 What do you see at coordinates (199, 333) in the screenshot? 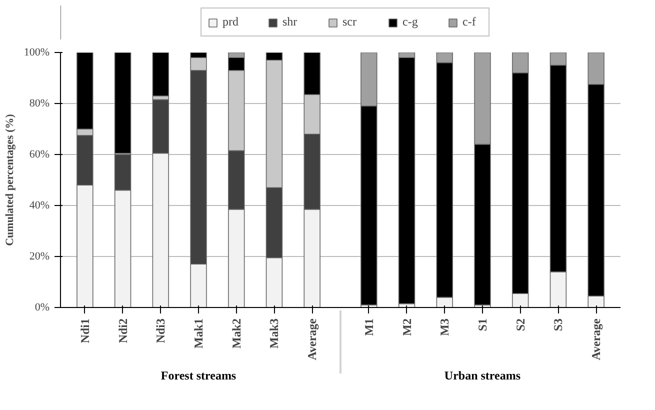
I see `x-tick-label: Mak1` at bounding box center [199, 333].